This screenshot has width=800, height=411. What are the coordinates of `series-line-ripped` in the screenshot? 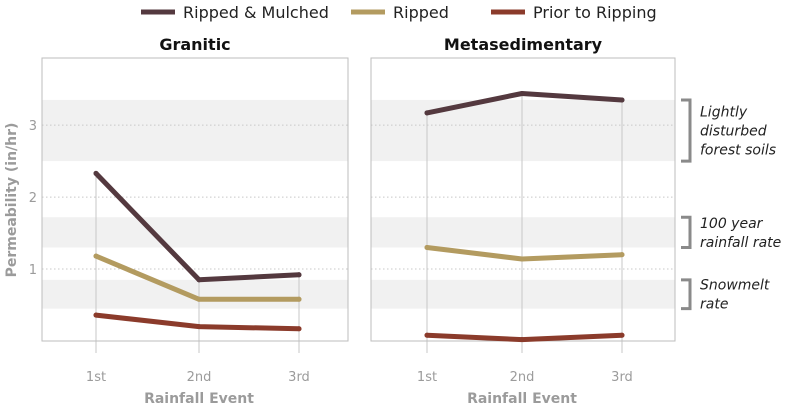 It's located at (524, 253).